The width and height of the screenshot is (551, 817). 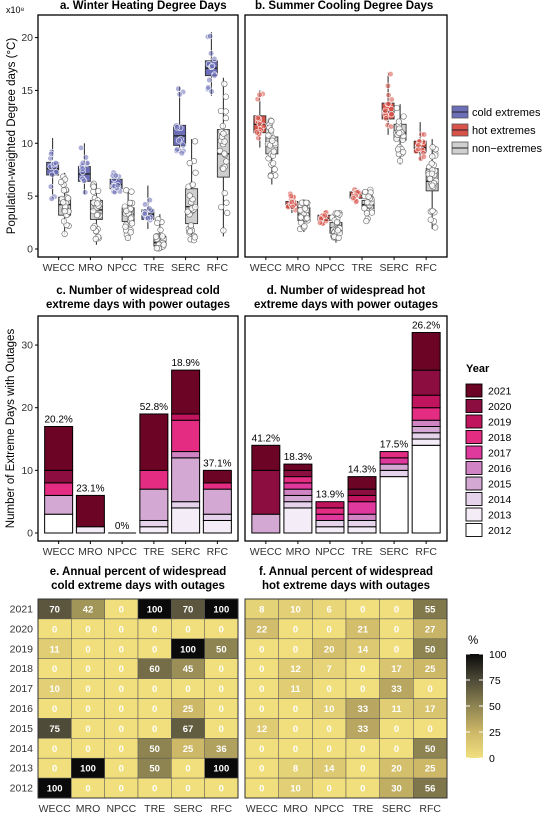 I want to click on bar-label: 41.2%, so click(x=266, y=438).